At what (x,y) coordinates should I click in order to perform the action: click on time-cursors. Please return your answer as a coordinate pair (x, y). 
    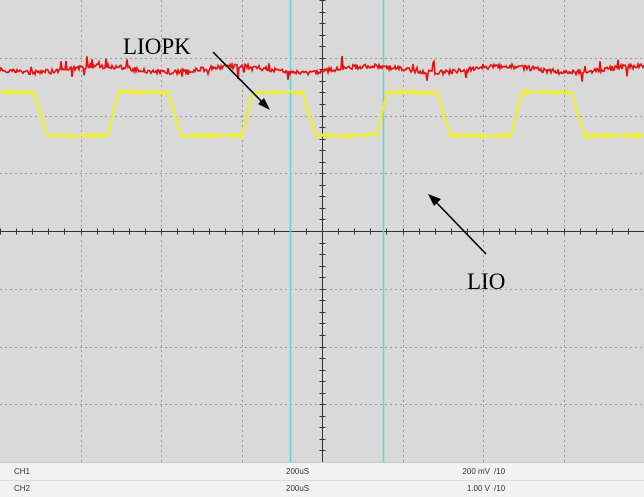
    Looking at the image, I should click on (337, 231).